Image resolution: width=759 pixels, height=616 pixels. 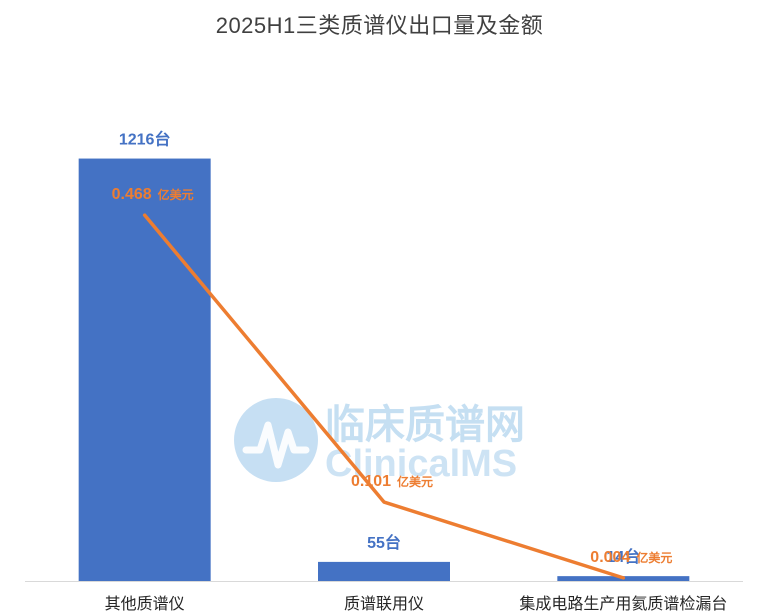 I want to click on line-value-label: 0.468 亿美元, so click(x=153, y=194).